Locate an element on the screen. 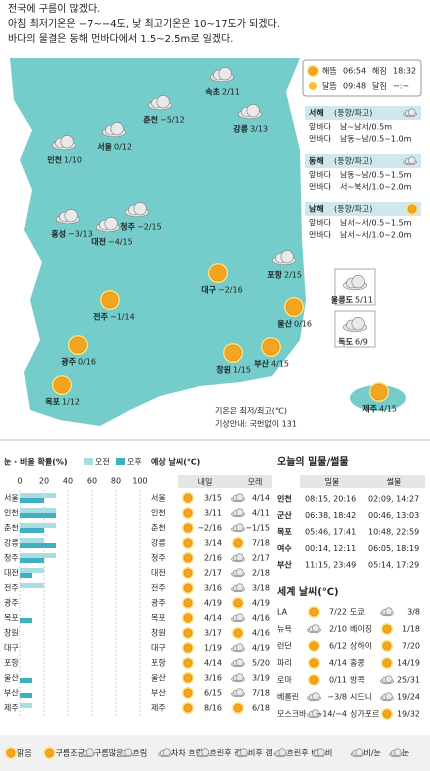  x-tick-label: 60 is located at coordinates (92, 481).